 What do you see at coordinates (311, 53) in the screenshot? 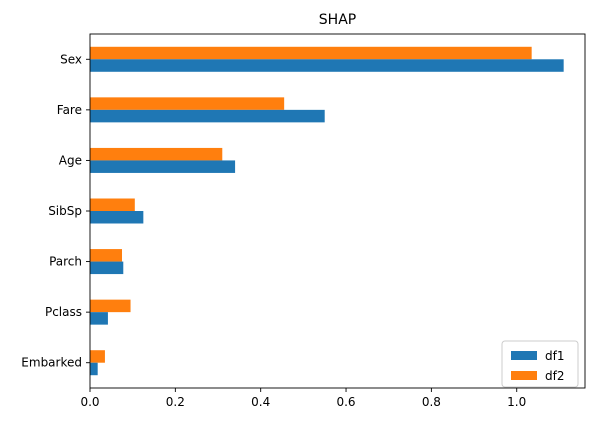
I see `bar-df2-sex` at bounding box center [311, 53].